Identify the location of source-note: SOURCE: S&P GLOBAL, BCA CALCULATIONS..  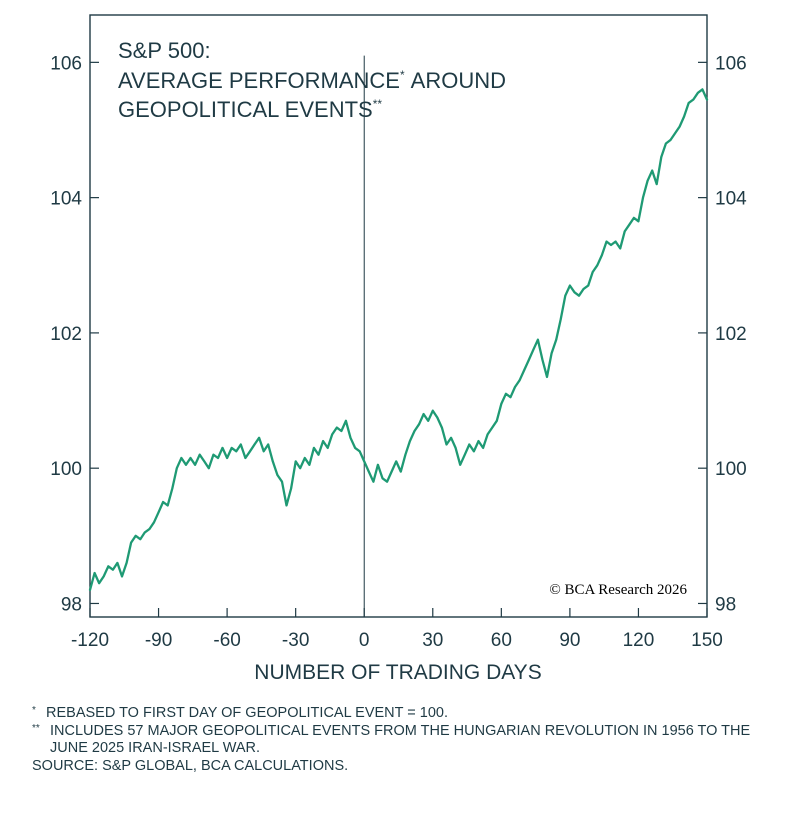
(190, 765).